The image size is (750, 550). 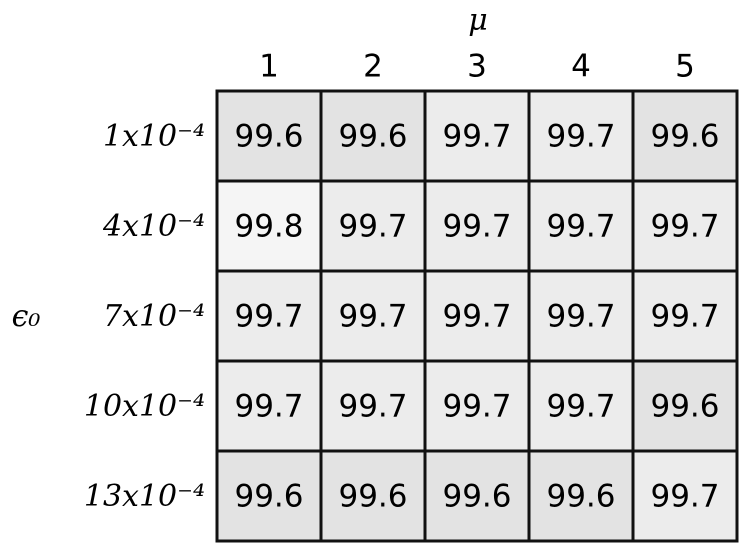 I want to click on x-tick-label: 2, so click(x=373, y=67).